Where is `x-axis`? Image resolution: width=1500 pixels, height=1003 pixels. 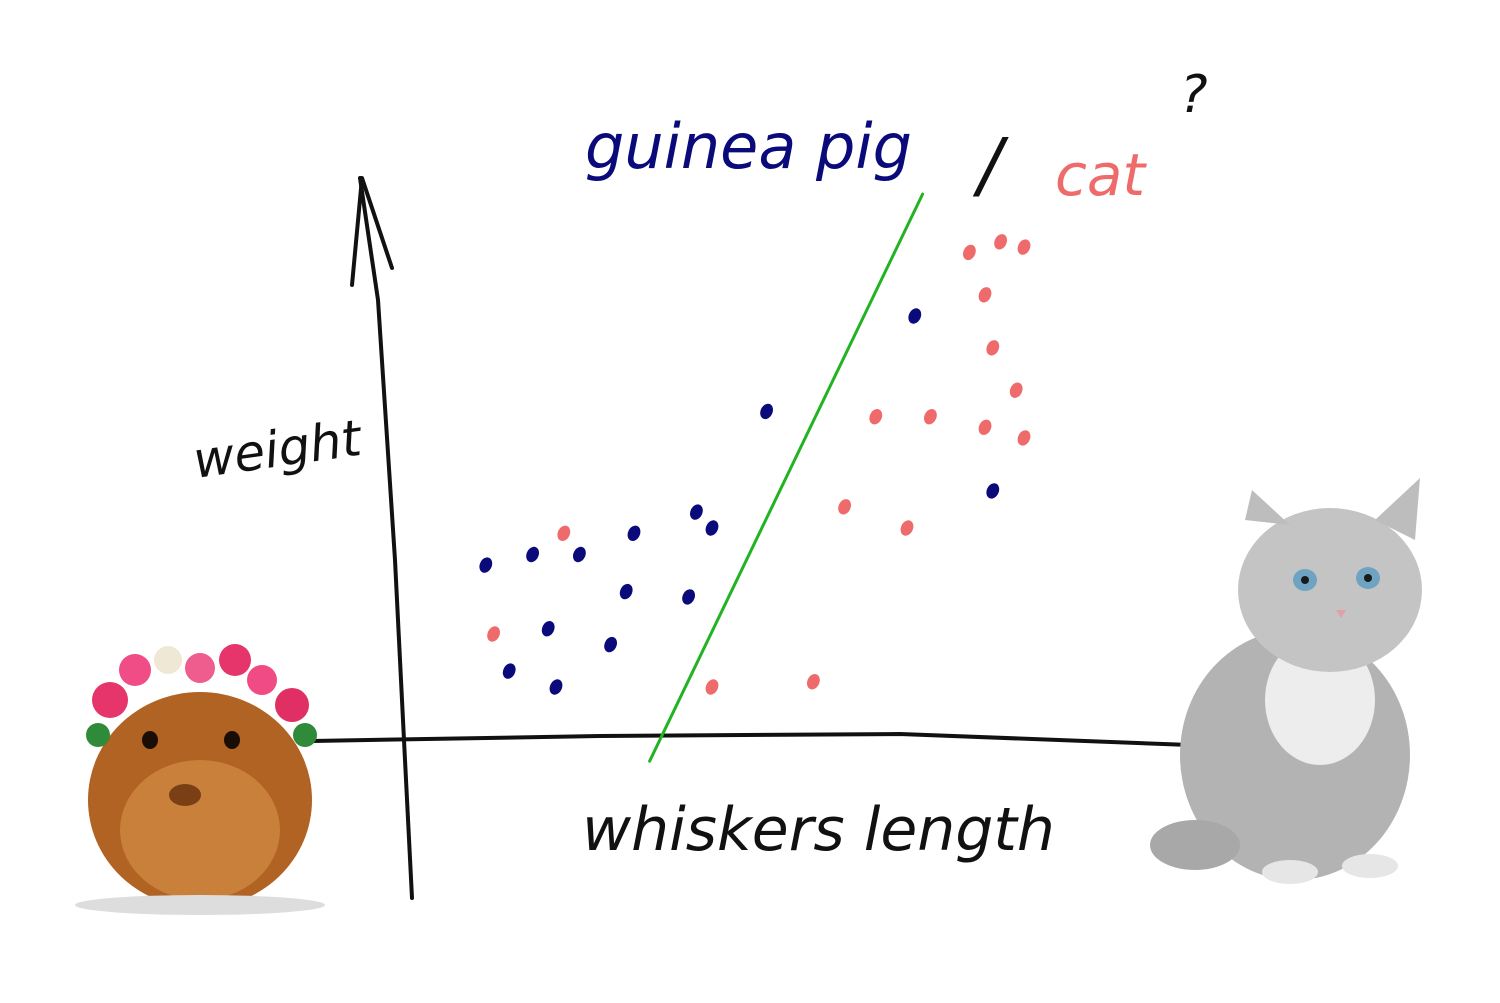 x-axis is located at coordinates (751, 739).